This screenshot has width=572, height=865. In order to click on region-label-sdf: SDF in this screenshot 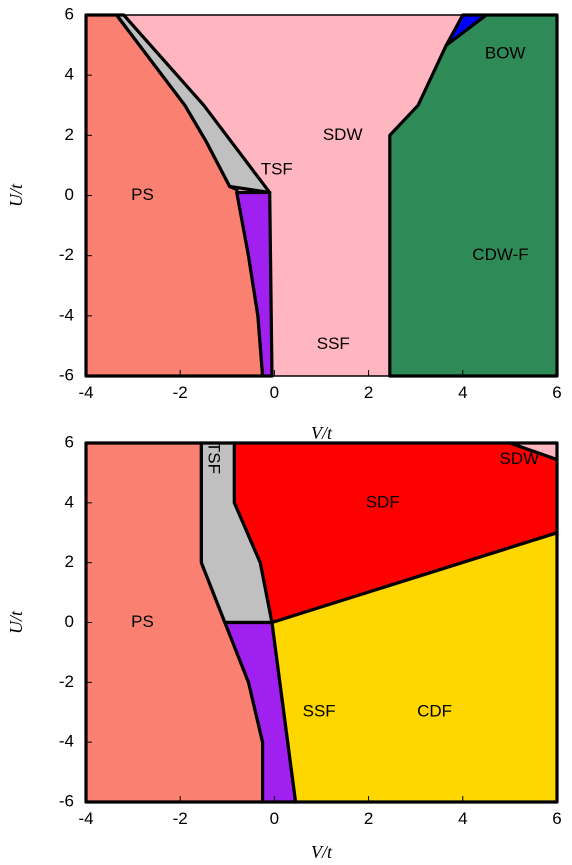, I will do `click(383, 501)`.